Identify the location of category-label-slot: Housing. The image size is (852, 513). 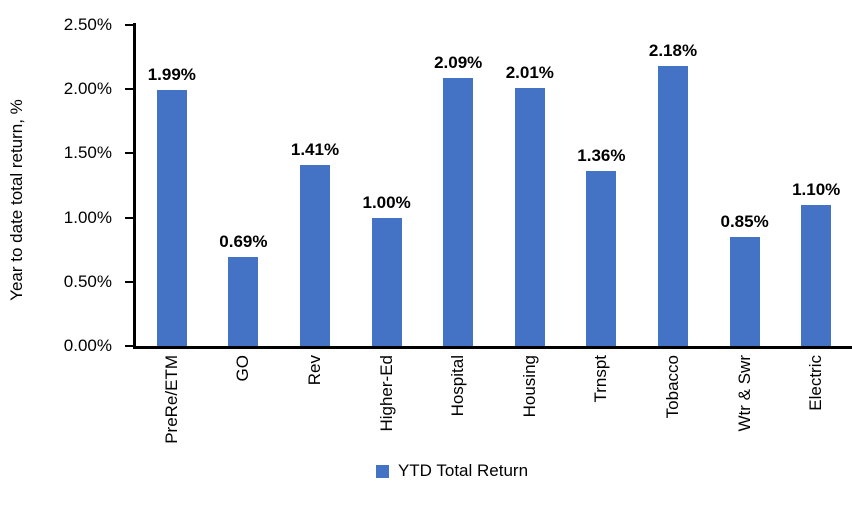
(530, 411).